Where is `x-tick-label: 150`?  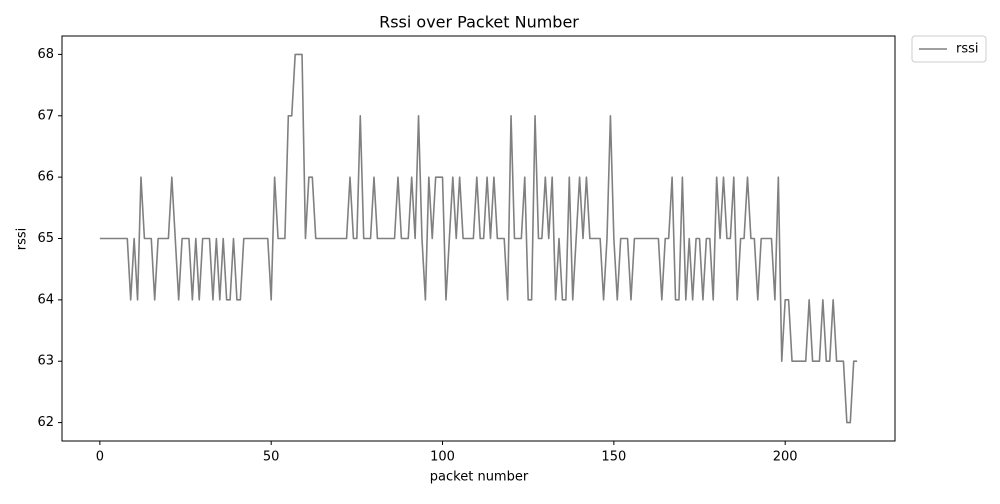 x-tick-label: 150 is located at coordinates (613, 457).